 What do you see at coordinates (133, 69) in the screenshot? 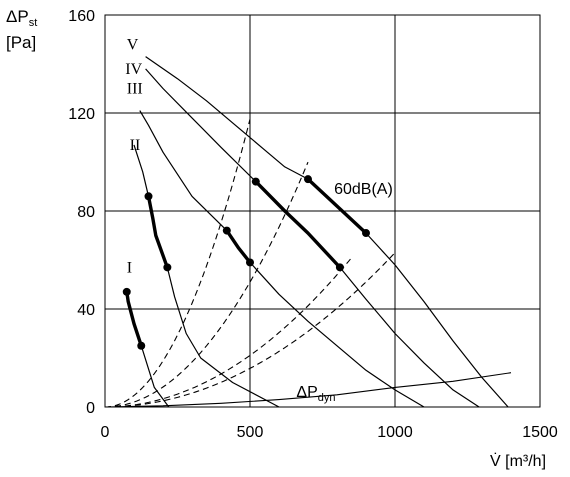
I see `curve-label-IV: IV` at bounding box center [133, 69].